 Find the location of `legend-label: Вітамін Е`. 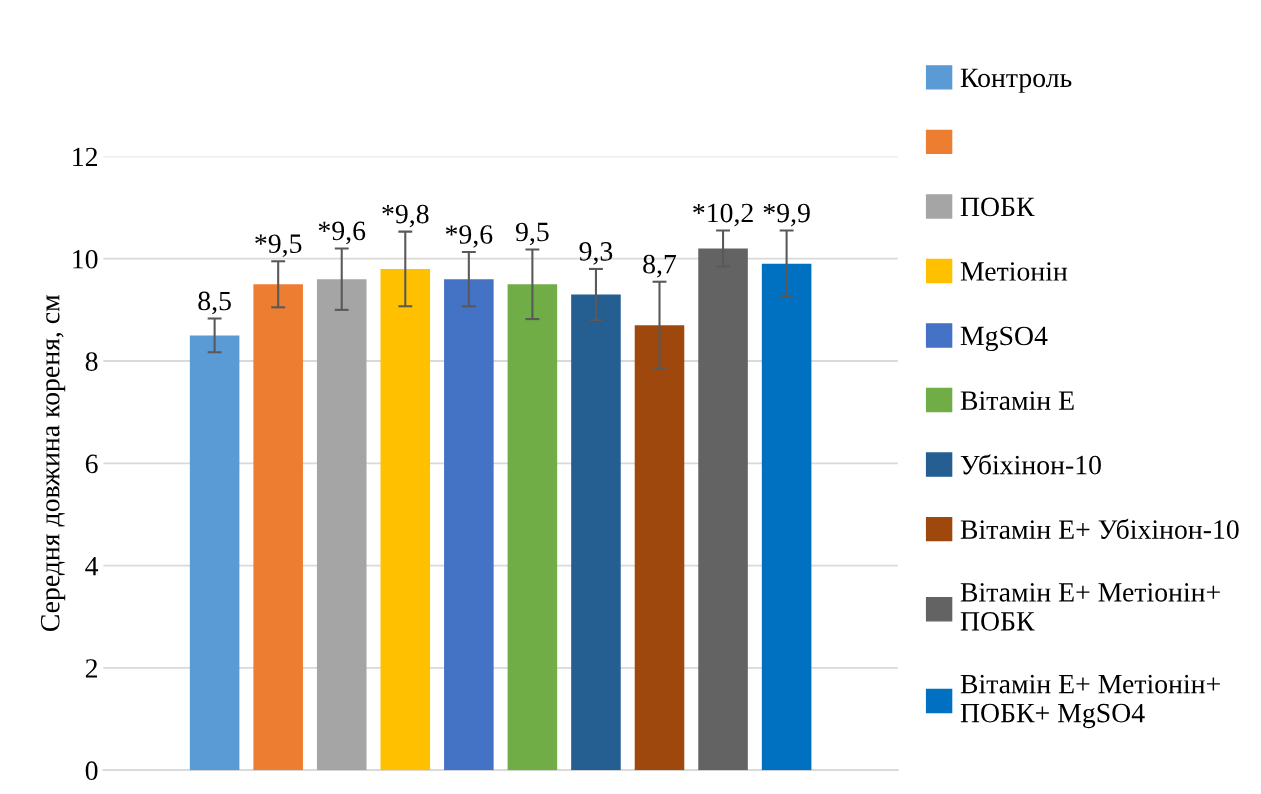

legend-label: Вітамін Е is located at coordinates (1017, 400).